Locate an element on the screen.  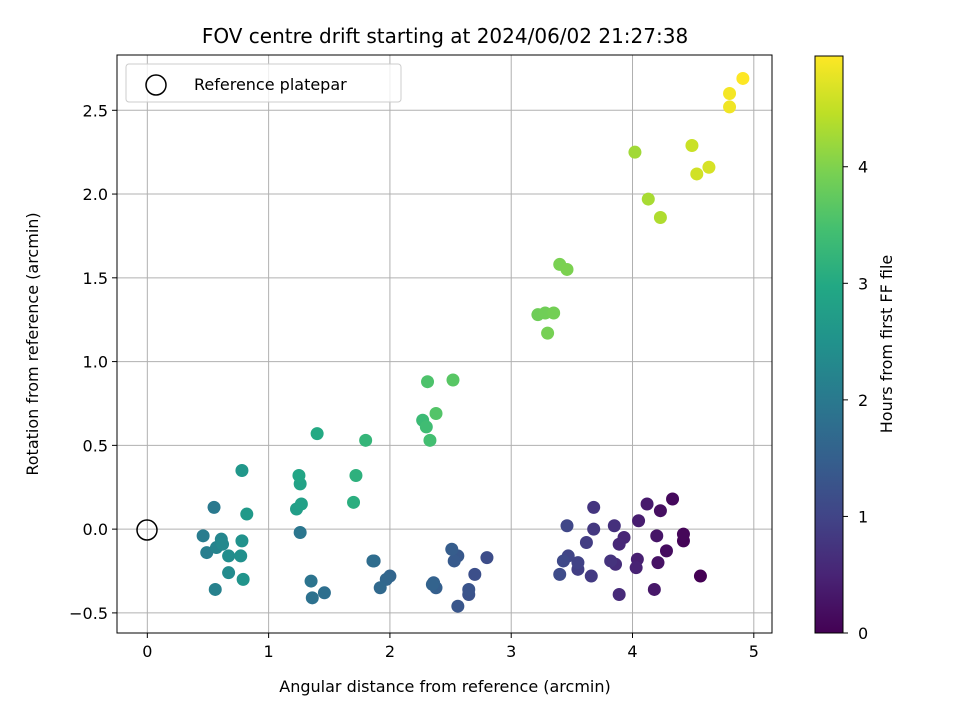
y-axis: −0.5 0.0 0.5 1.0 1.5 2.0 2.5 is located at coordinates (93, 362).